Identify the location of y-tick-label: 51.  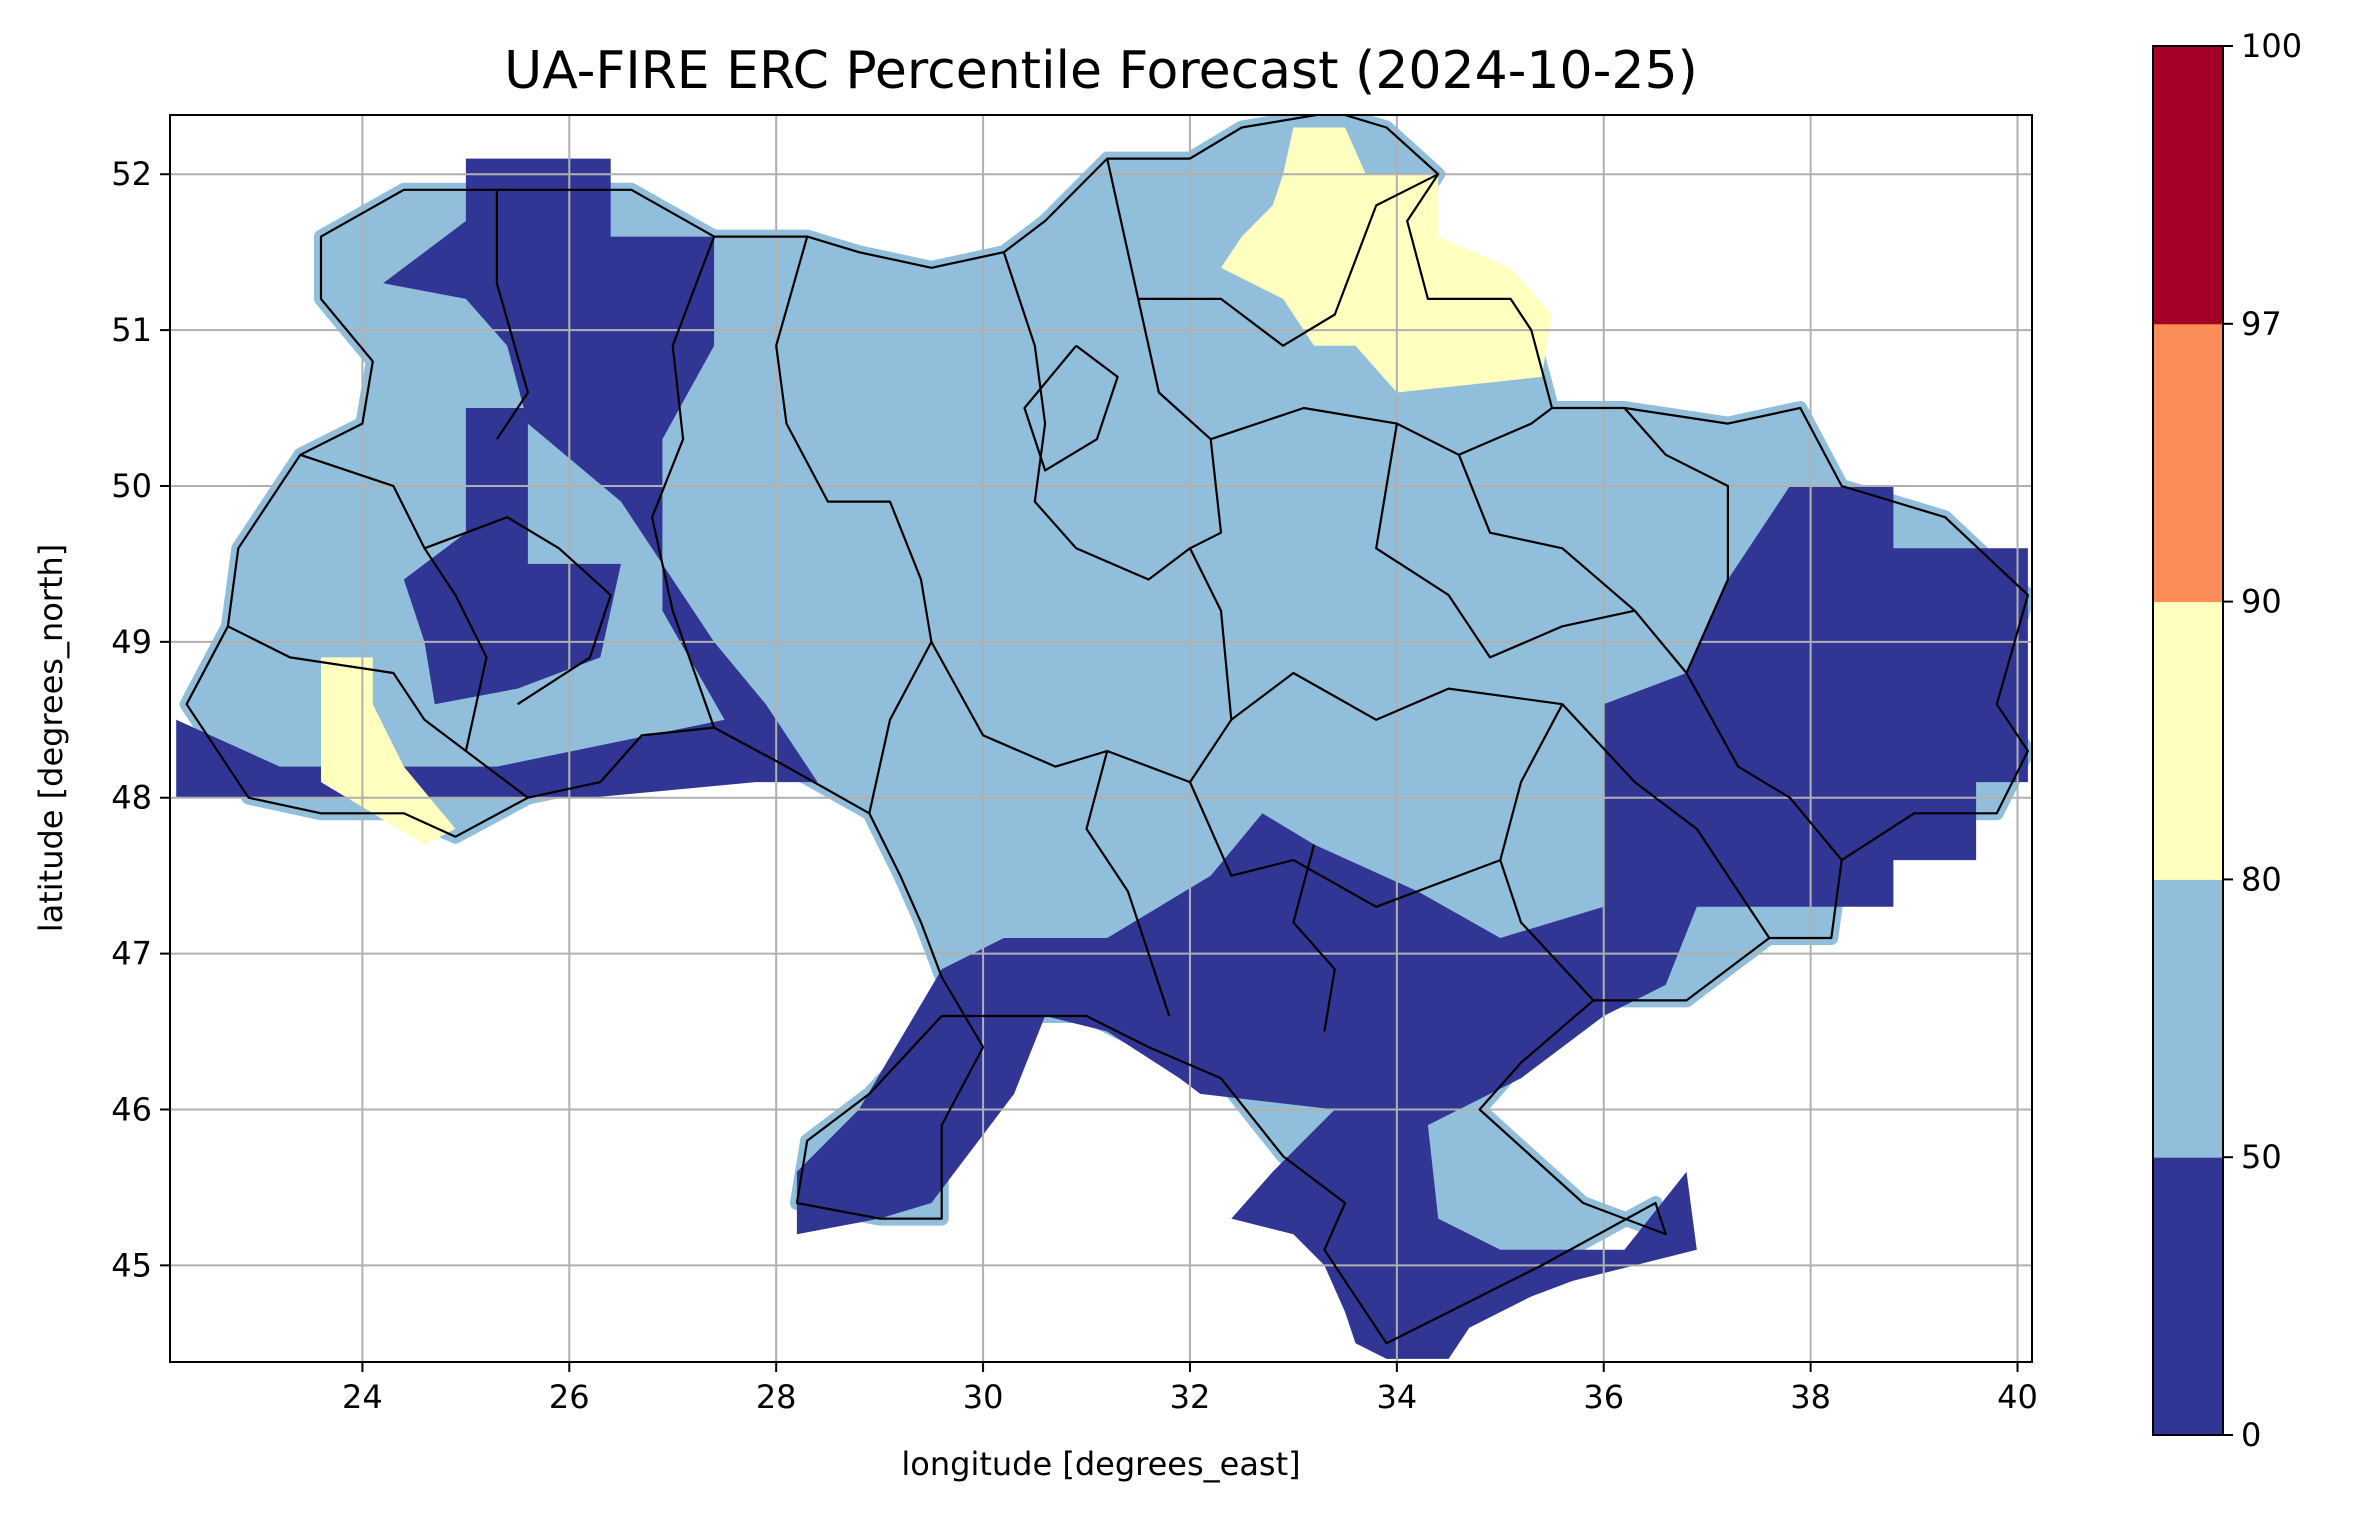
(131, 330).